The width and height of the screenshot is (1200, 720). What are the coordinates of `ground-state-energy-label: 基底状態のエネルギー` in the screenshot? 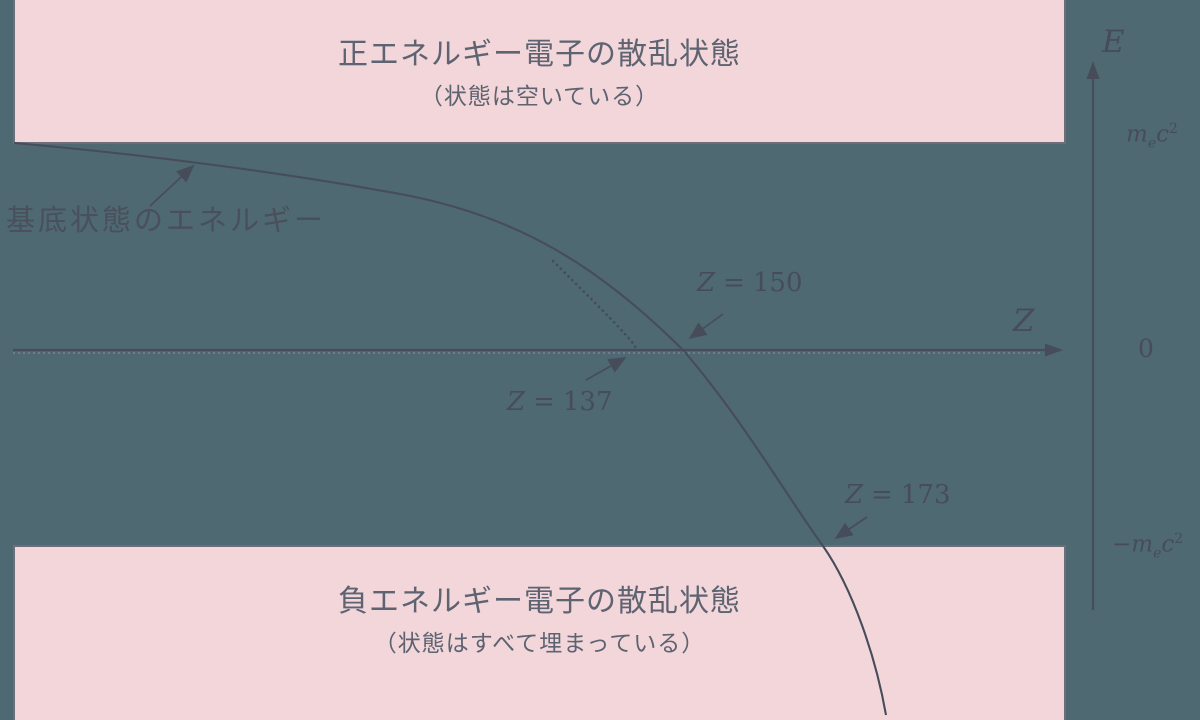 It's located at (166, 221).